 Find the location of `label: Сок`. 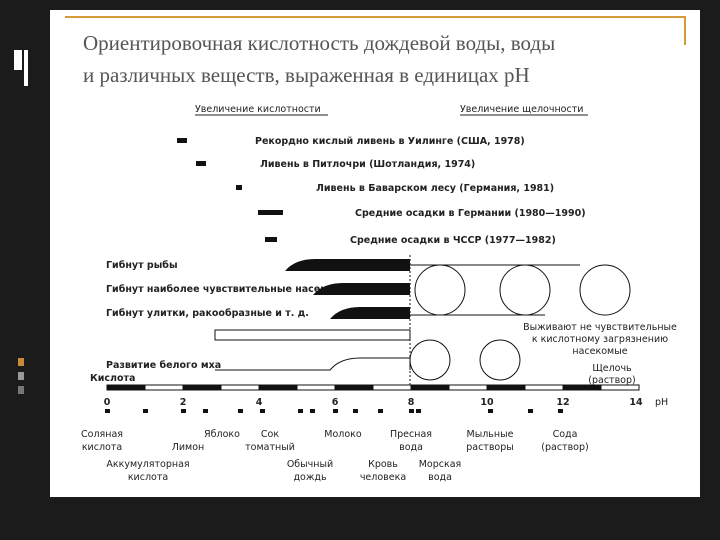

label: Сок is located at coordinates (270, 434).